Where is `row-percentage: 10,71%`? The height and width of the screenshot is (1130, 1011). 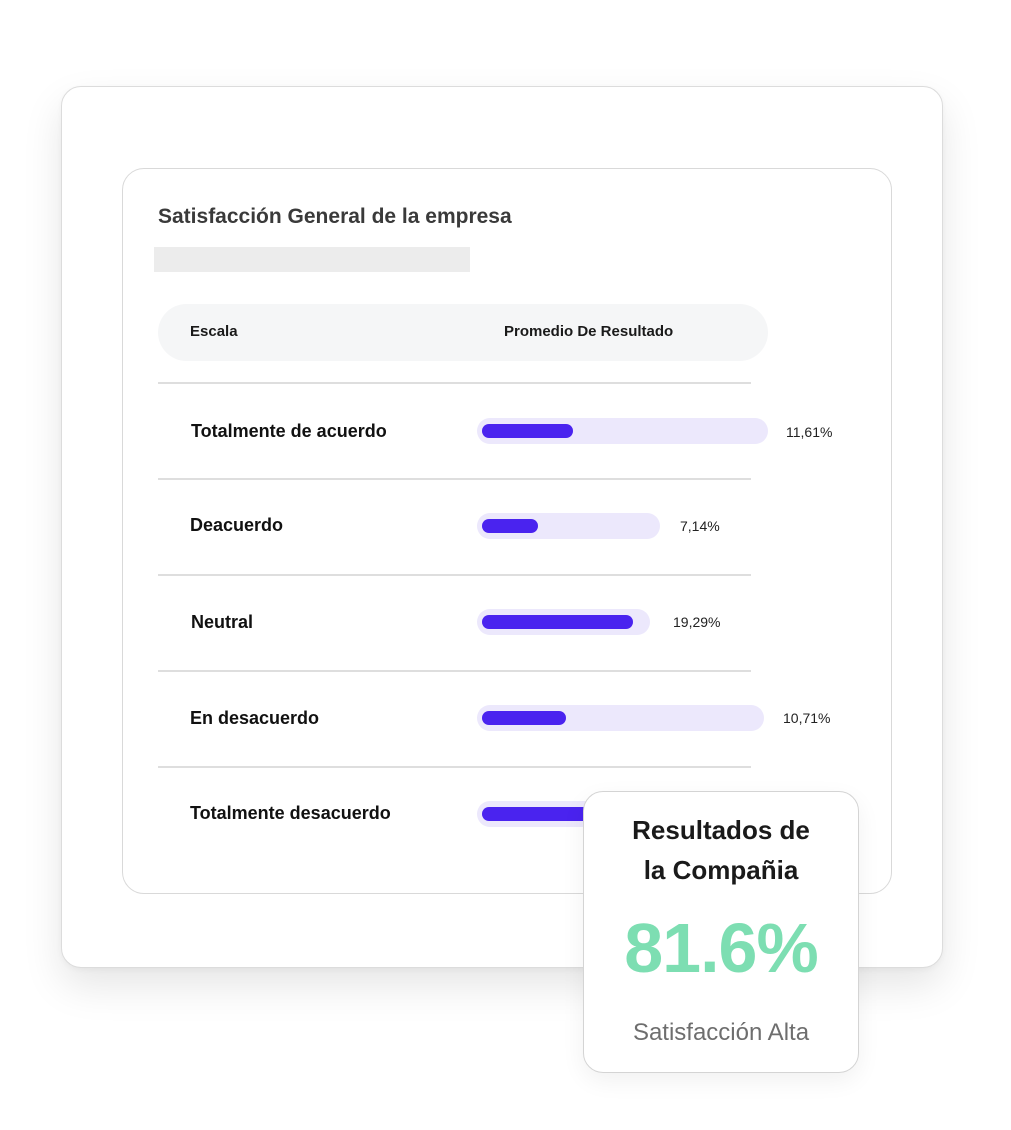 row-percentage: 10,71% is located at coordinates (807, 718).